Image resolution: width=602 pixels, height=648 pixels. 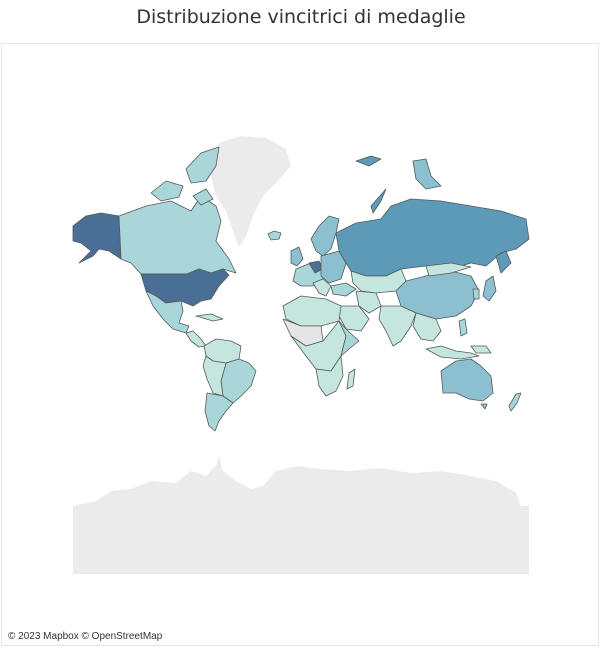 I want to click on greenland, so click(x=251, y=191).